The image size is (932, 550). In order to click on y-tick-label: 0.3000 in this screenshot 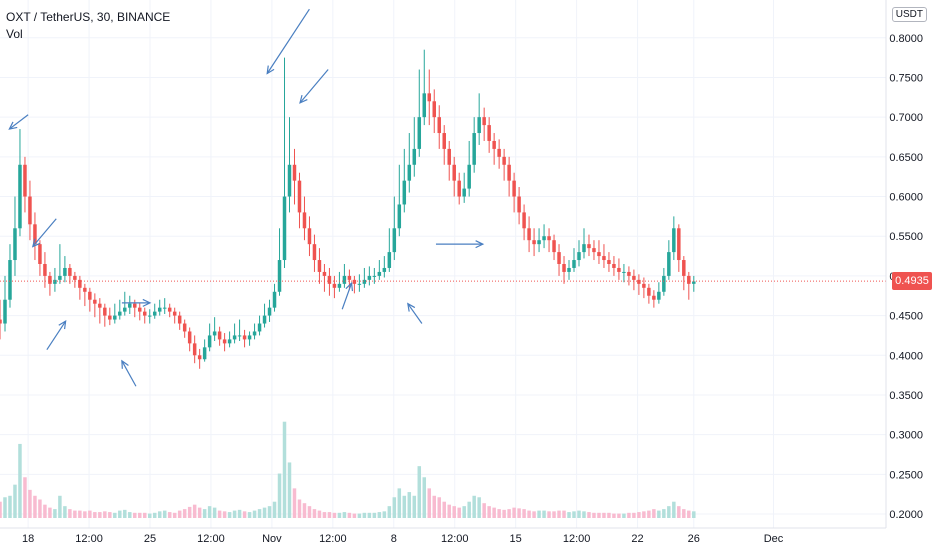, I will do `click(906, 436)`.